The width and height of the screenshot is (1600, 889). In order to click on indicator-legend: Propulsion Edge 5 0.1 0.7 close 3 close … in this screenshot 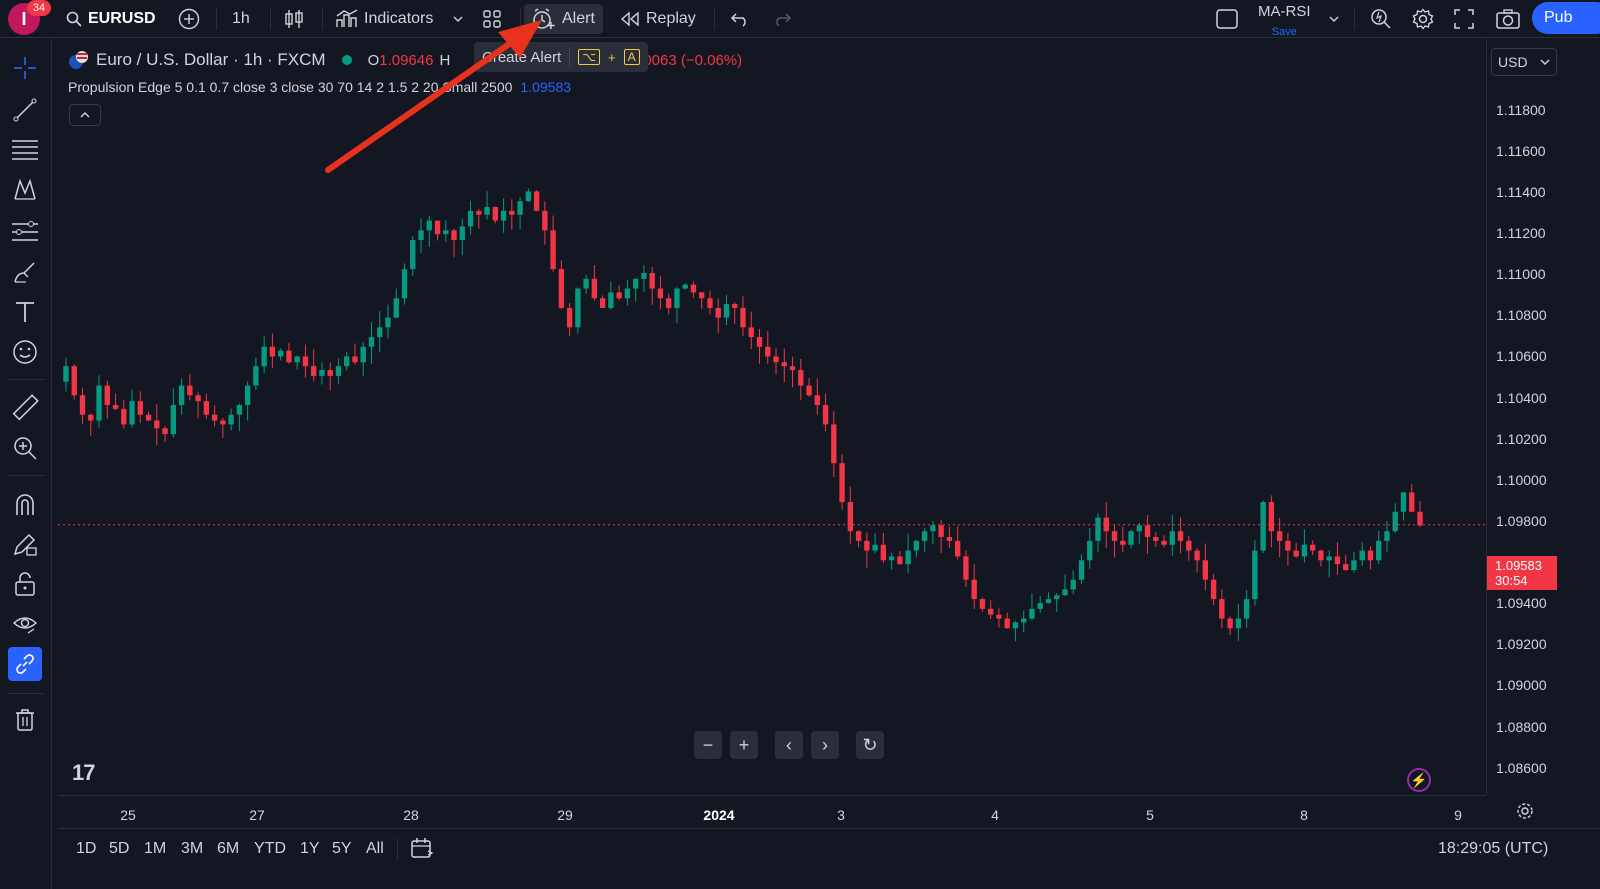, I will do `click(319, 87)`.